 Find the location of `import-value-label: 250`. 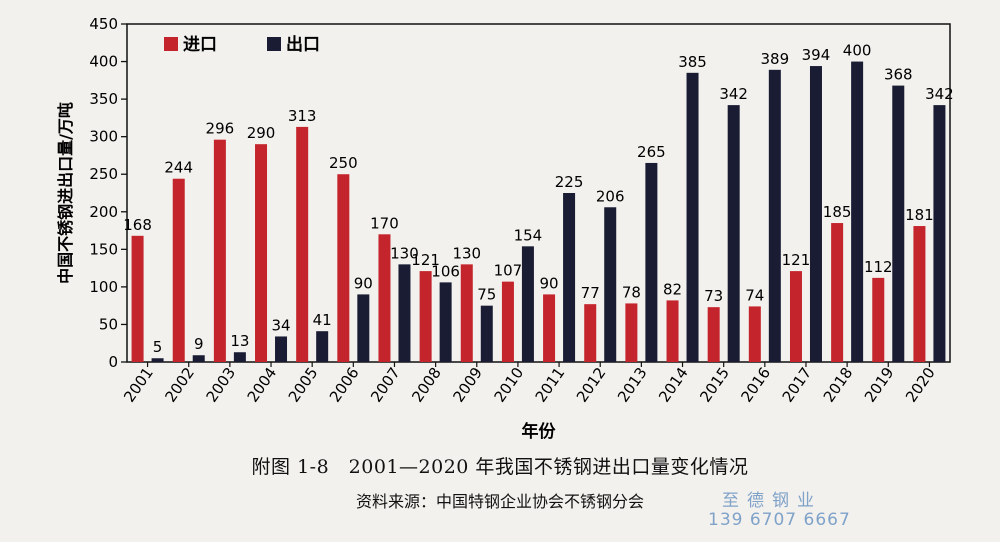

import-value-label: 250 is located at coordinates (343, 163).